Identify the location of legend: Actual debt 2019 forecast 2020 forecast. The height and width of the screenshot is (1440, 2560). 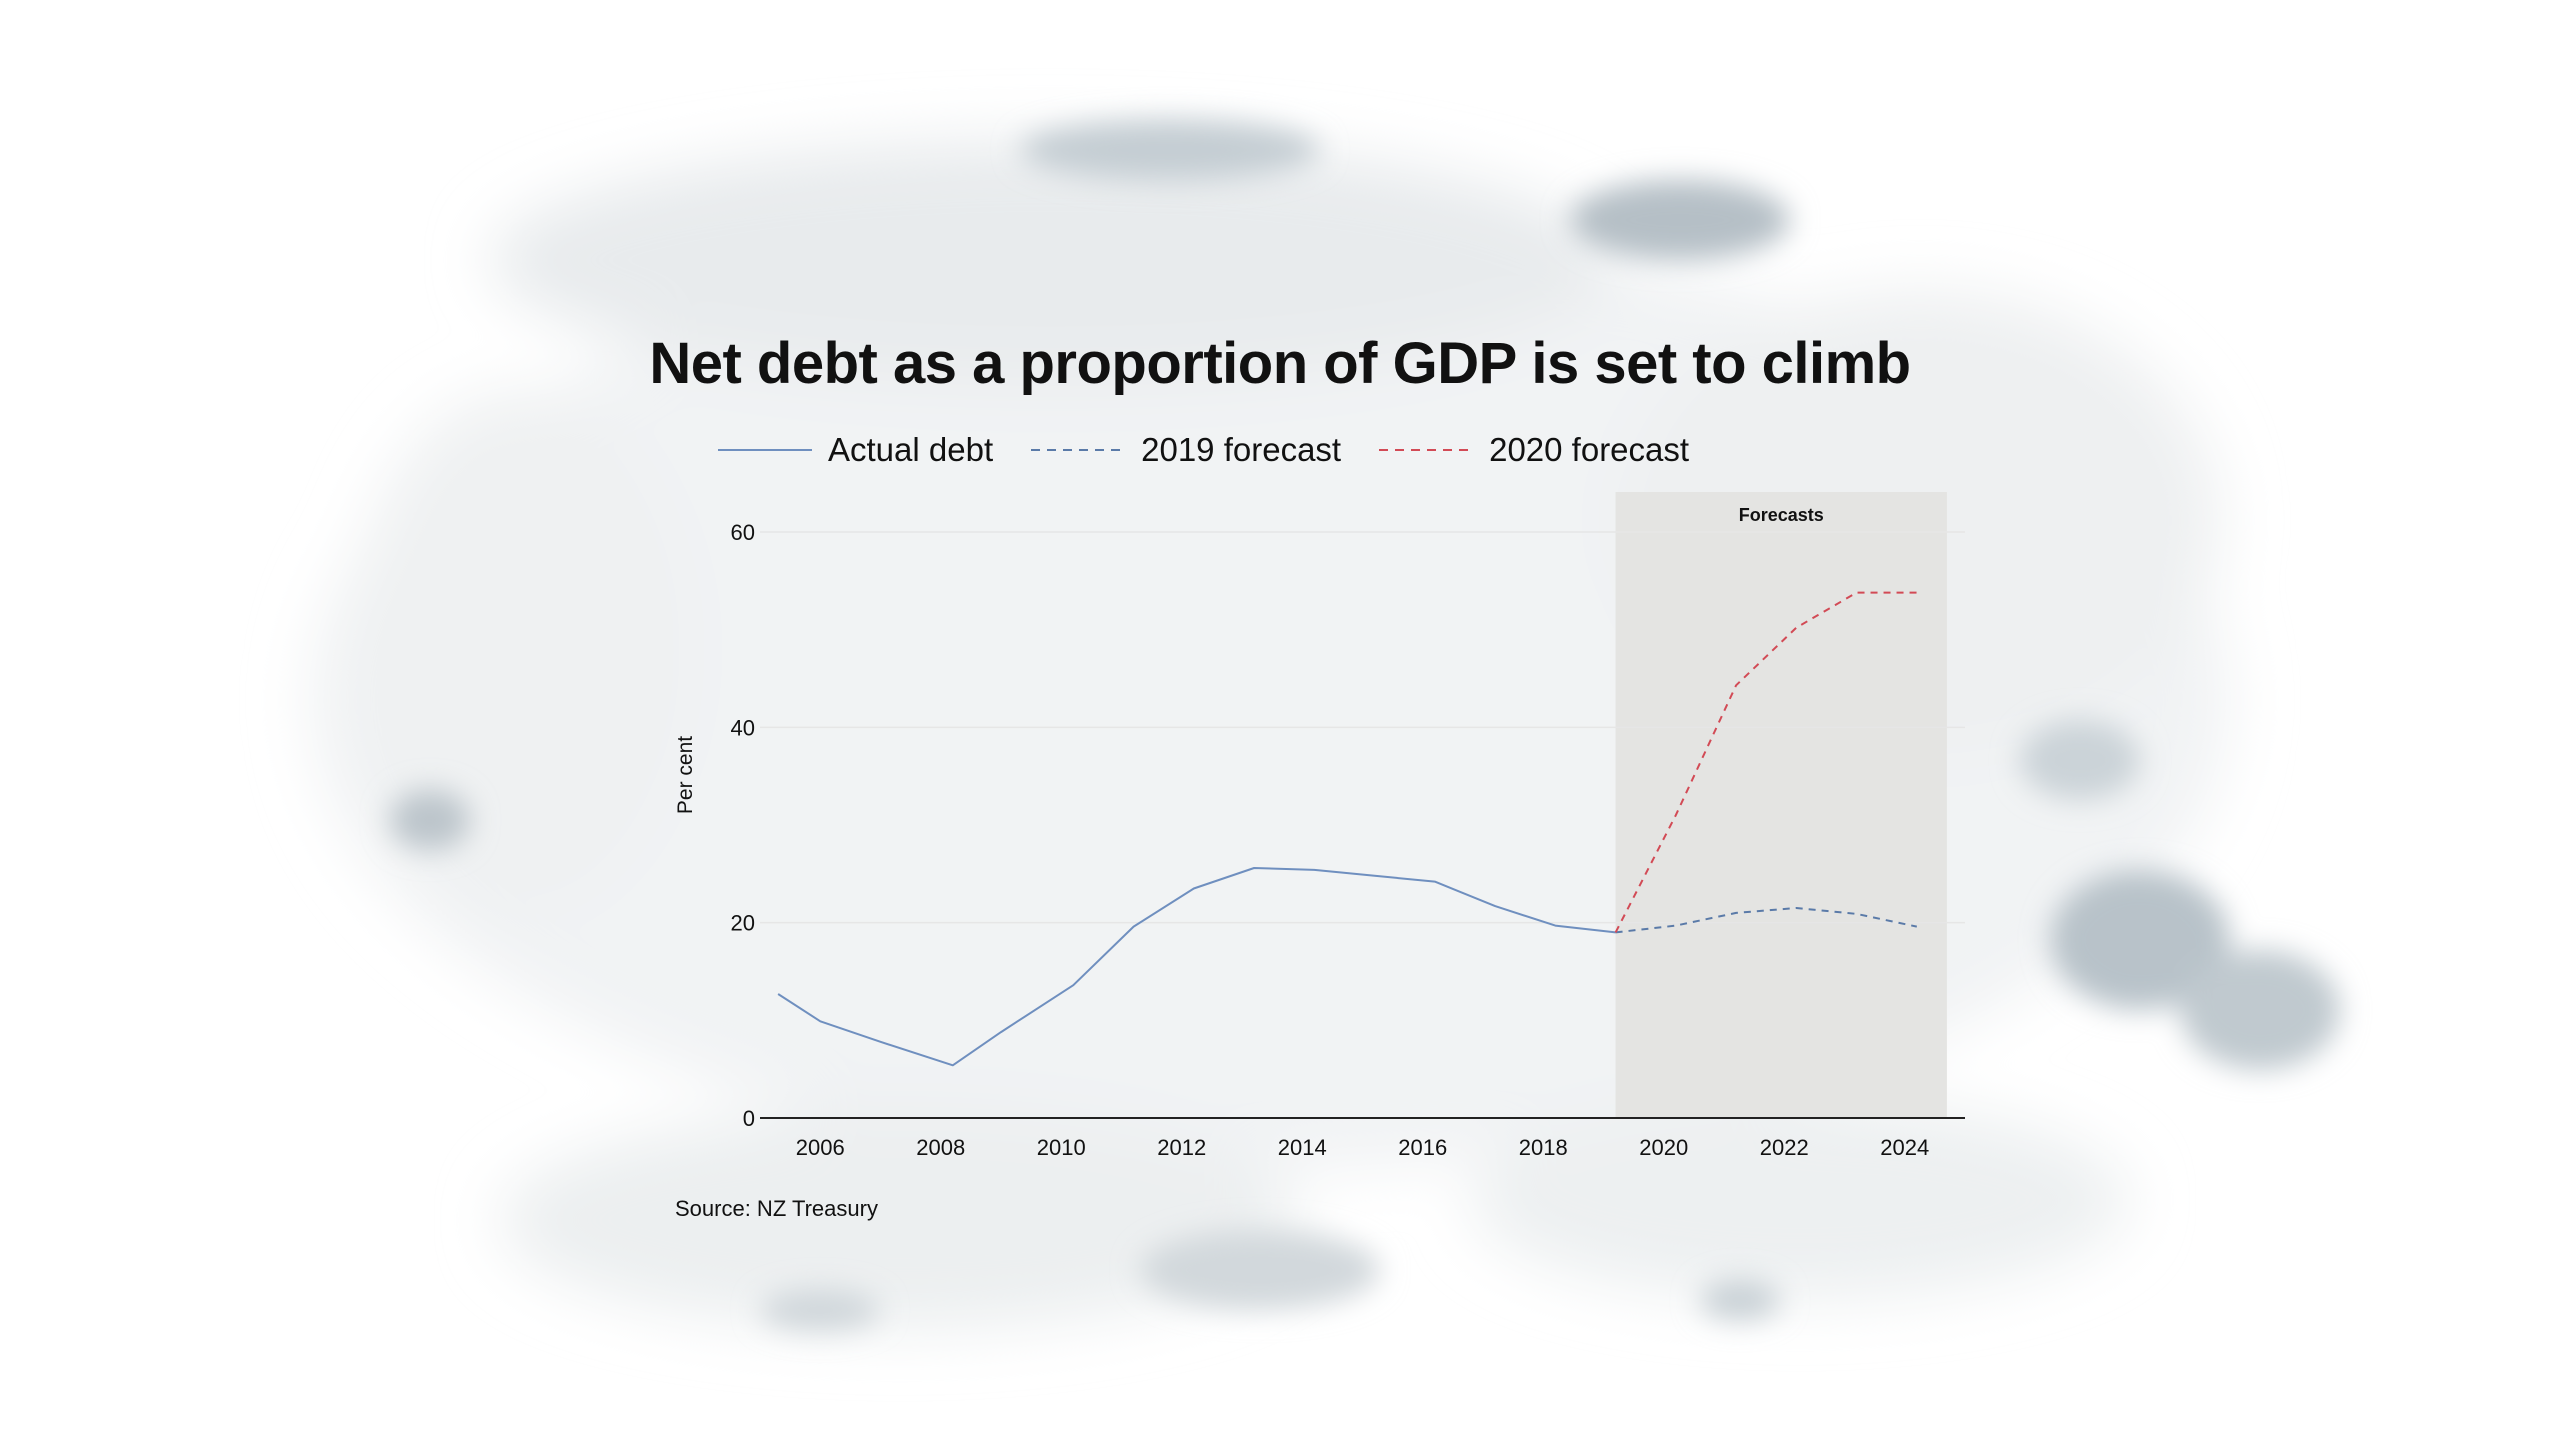
(1222, 450).